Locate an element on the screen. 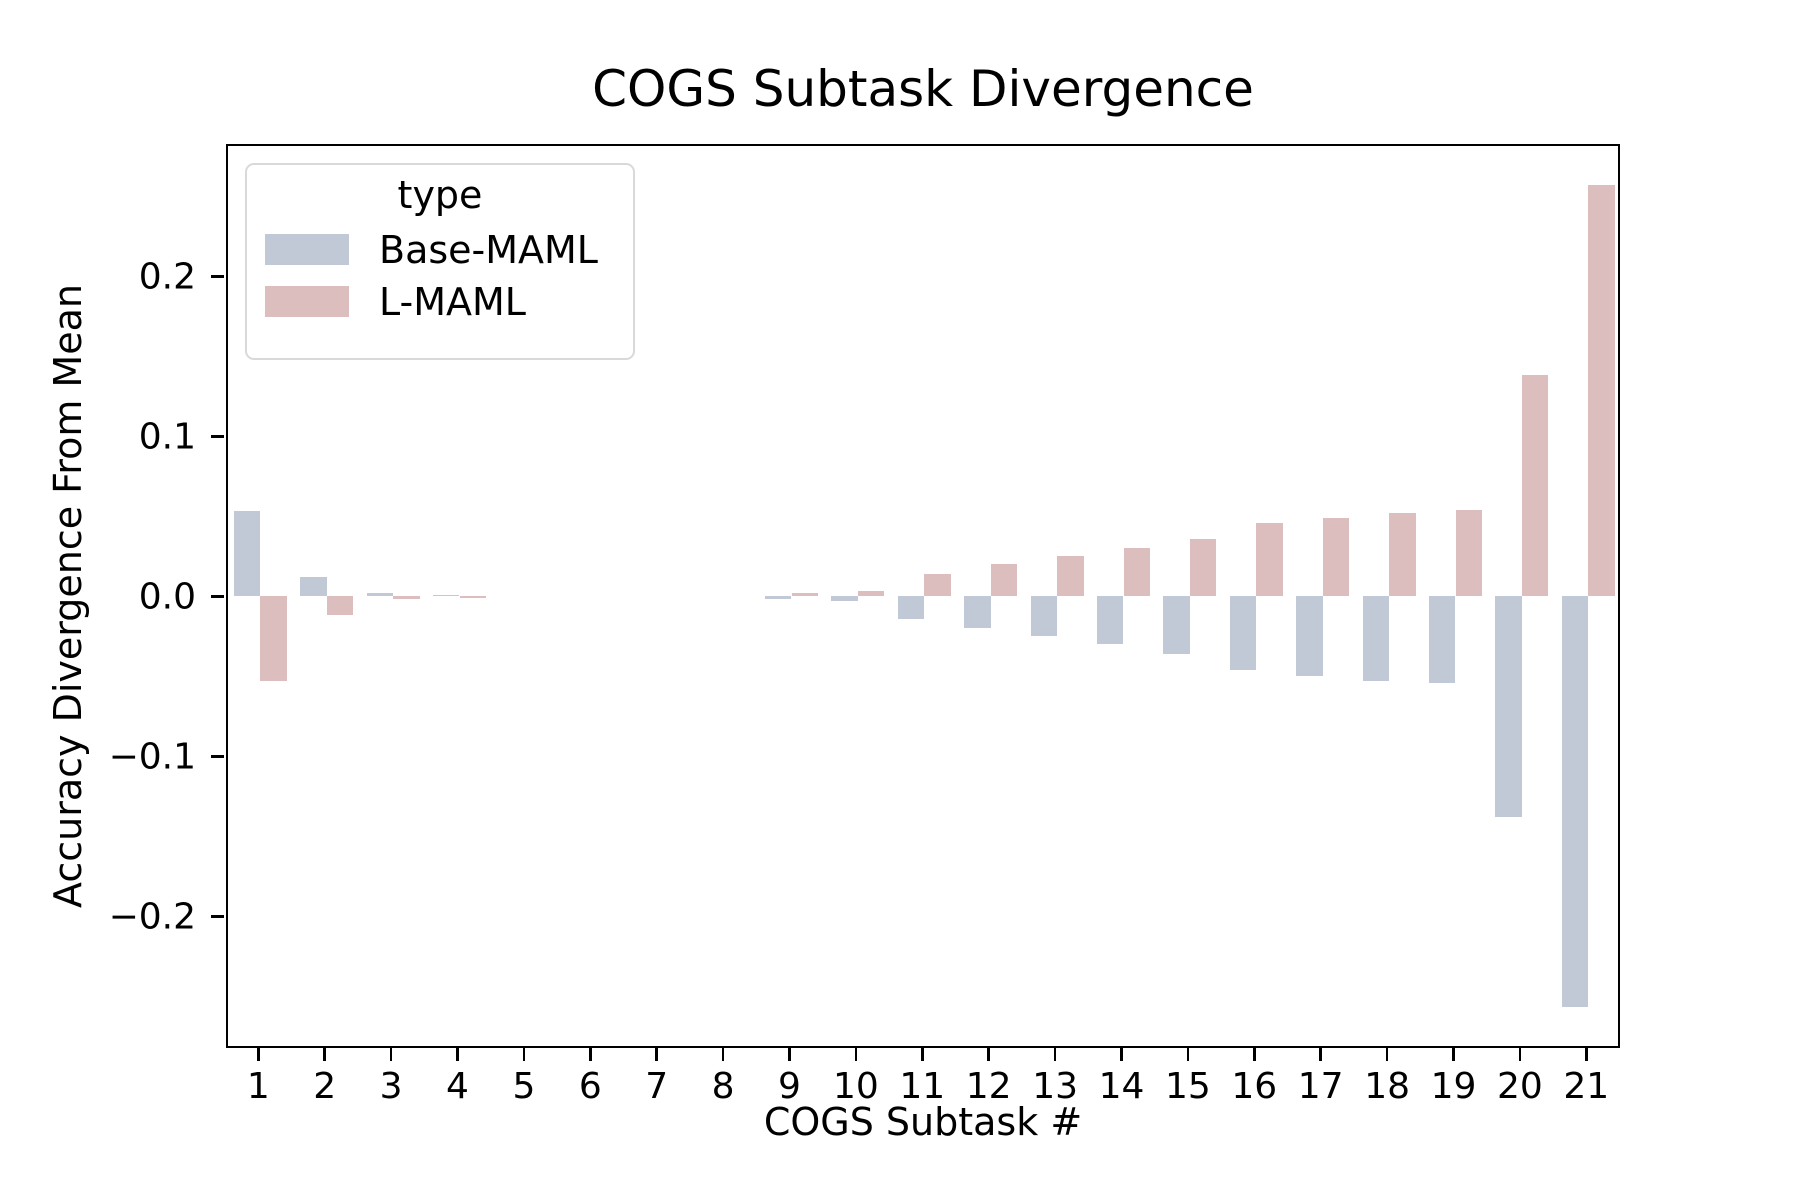 This screenshot has width=1800, height=1200. y-tick-mark-−0.2 is located at coordinates (217, 916).